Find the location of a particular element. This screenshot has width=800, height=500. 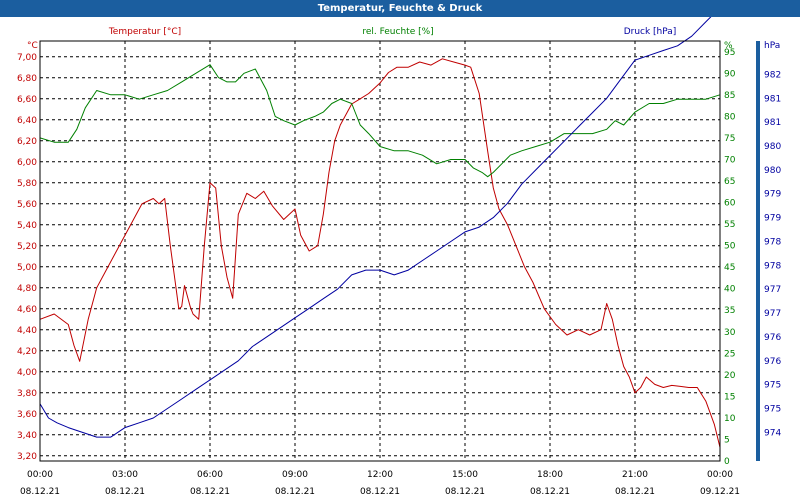

legend-temperature: Temperatur [°C] is located at coordinates (144, 32).